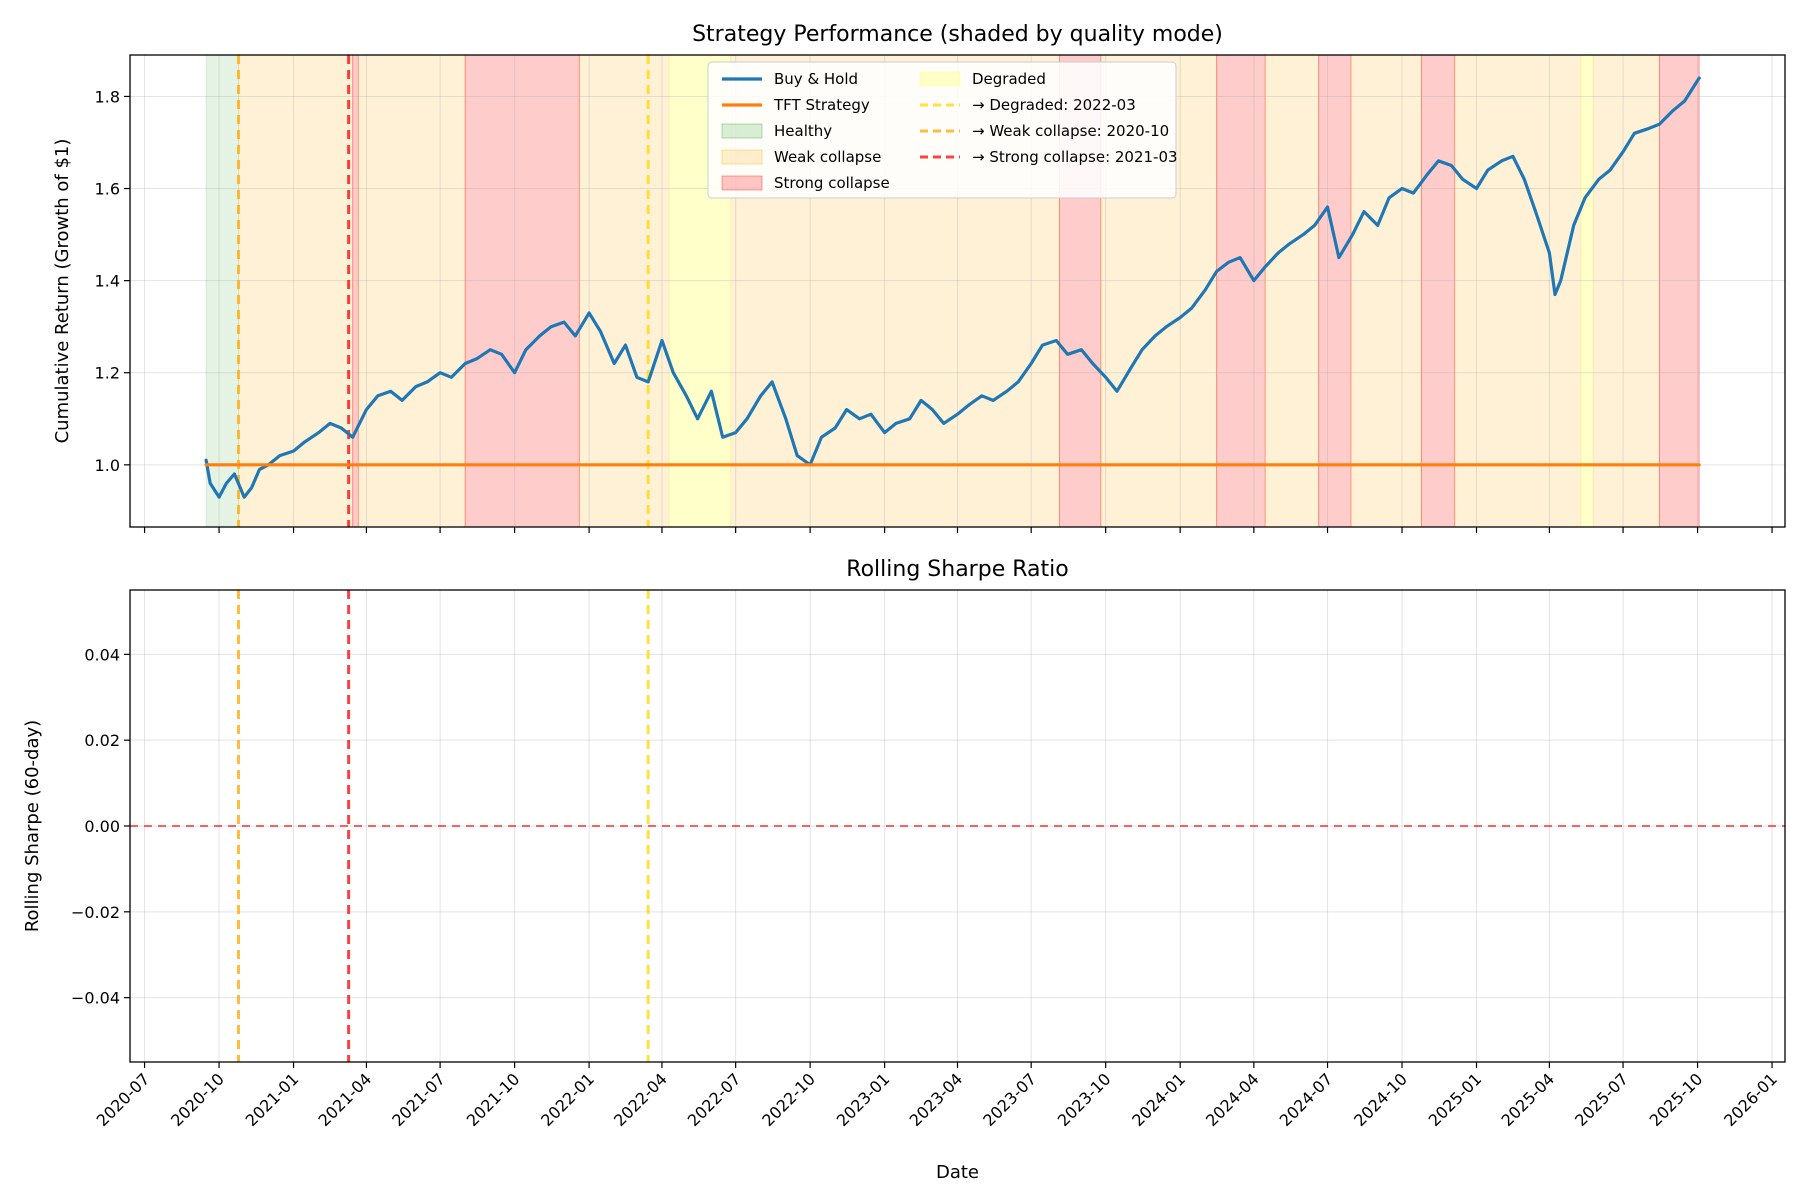 This screenshot has width=1800, height=1200. Describe the element at coordinates (827, 157) in the screenshot. I see `legend-label-3: Weak collapse` at that location.